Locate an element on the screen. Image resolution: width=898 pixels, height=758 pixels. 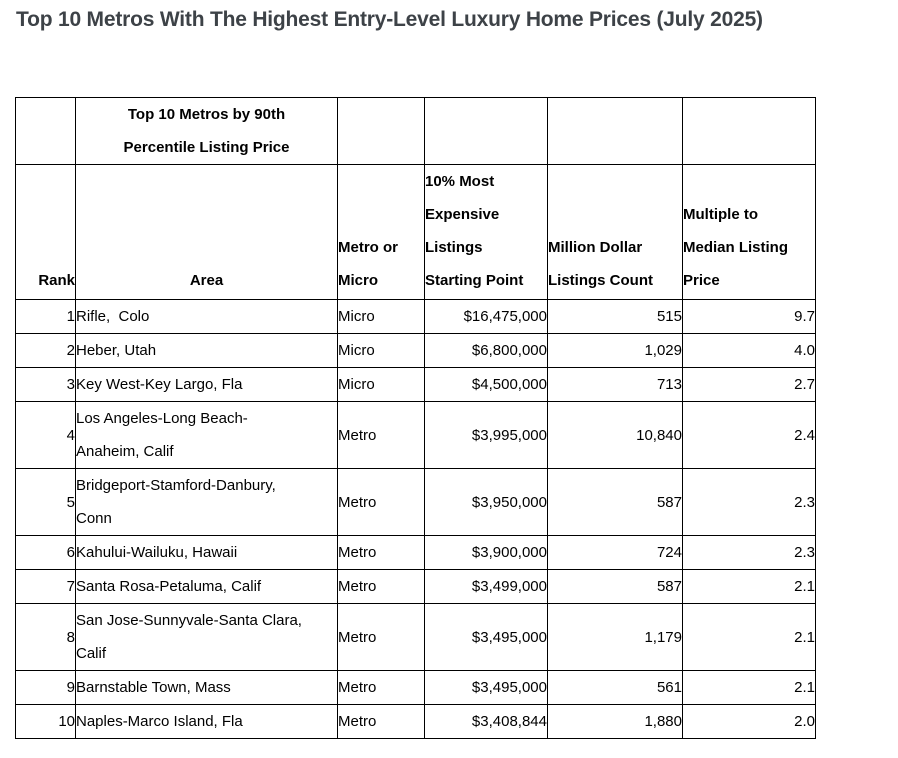
area-cell: Naples-Marco Island, Fla is located at coordinates (206, 721).